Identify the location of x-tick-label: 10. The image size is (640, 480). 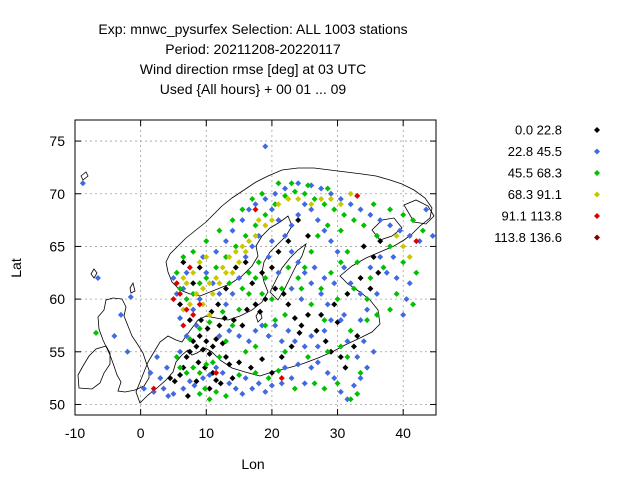
(206, 433).